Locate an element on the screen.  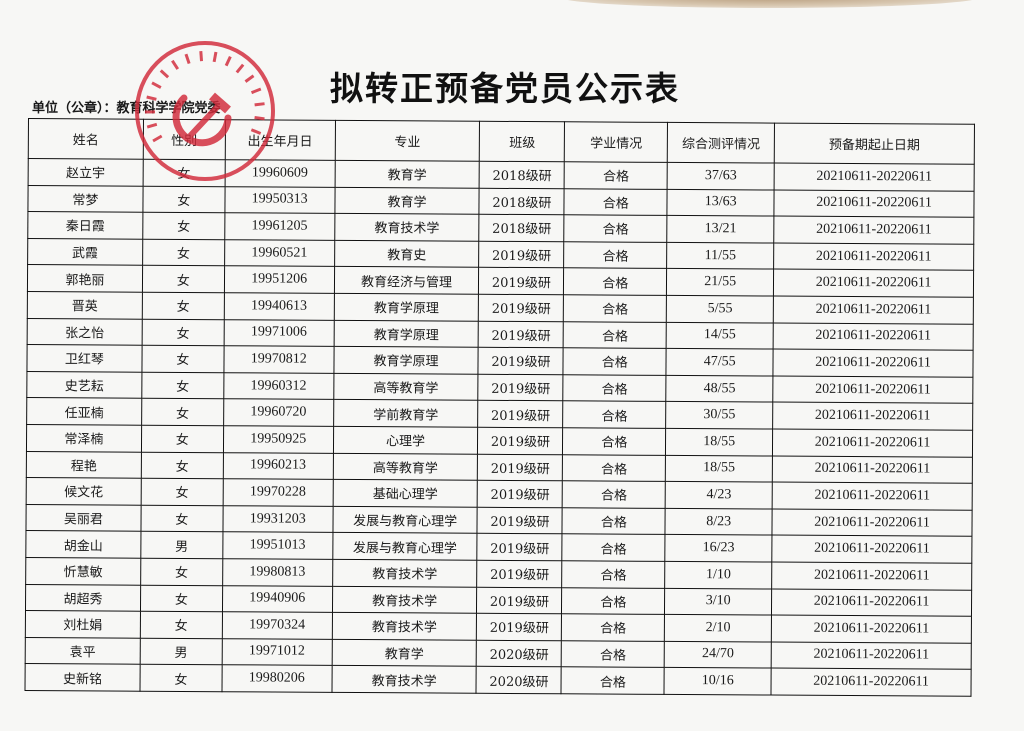
cell-evaluation-rank: 11/55 is located at coordinates (720, 256).